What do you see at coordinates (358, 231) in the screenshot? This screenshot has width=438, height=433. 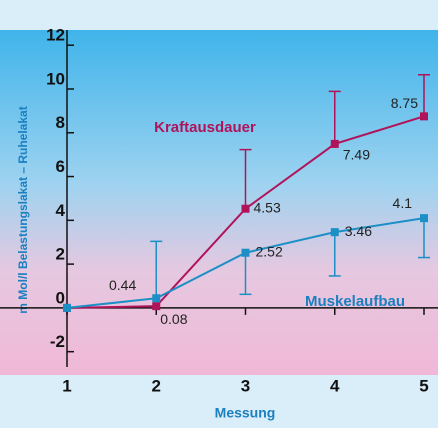 I see `value-label: 3.46` at bounding box center [358, 231].